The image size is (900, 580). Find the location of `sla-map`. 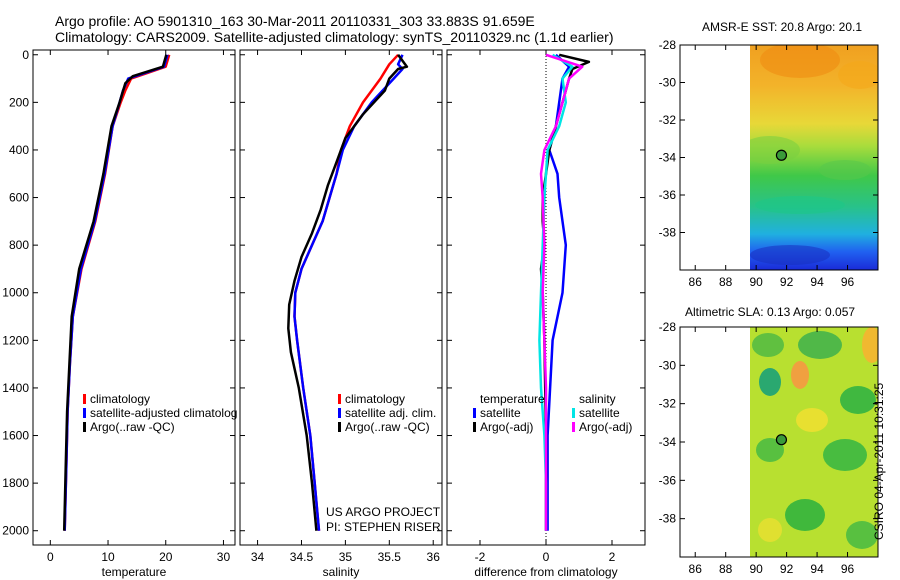

sla-map is located at coordinates (814, 442).